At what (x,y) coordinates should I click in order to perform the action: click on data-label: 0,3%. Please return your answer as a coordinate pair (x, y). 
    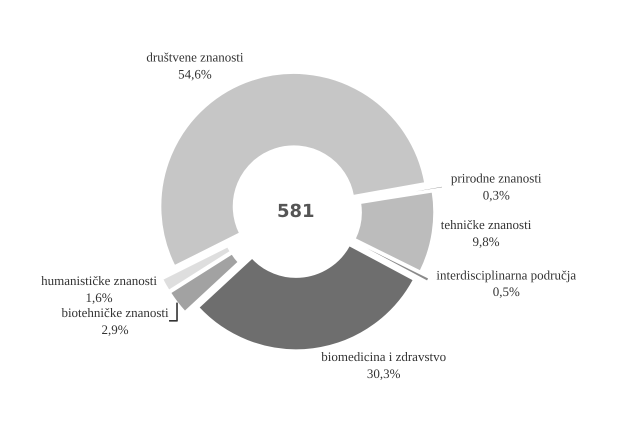
    Looking at the image, I should click on (496, 194).